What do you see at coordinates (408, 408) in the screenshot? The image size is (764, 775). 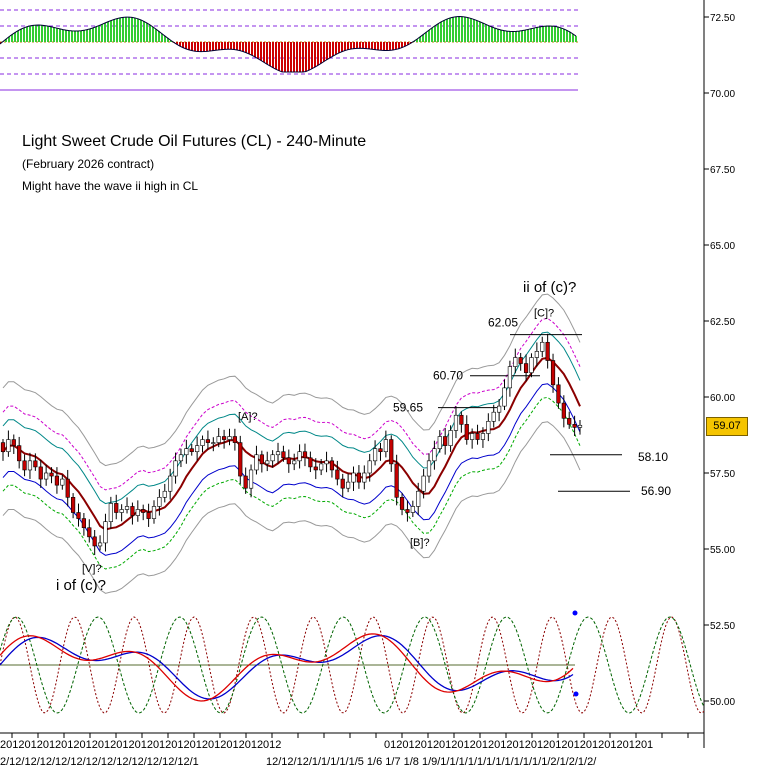 I see `level-label-59.65: 59.65` at bounding box center [408, 408].